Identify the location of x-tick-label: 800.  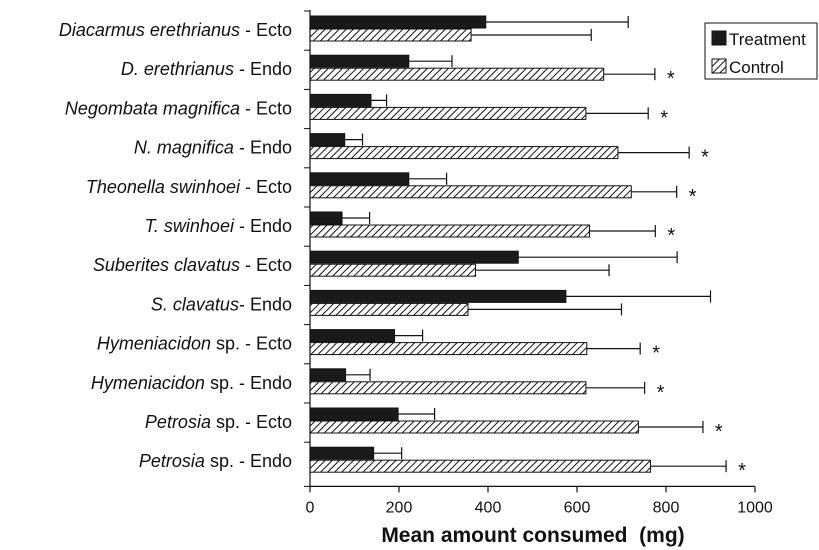
(666, 507).